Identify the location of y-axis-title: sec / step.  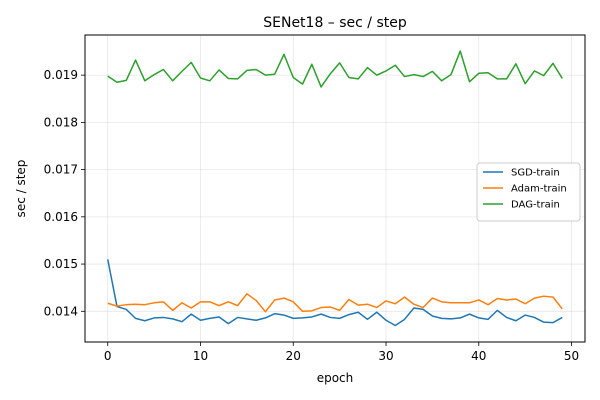
(21, 189).